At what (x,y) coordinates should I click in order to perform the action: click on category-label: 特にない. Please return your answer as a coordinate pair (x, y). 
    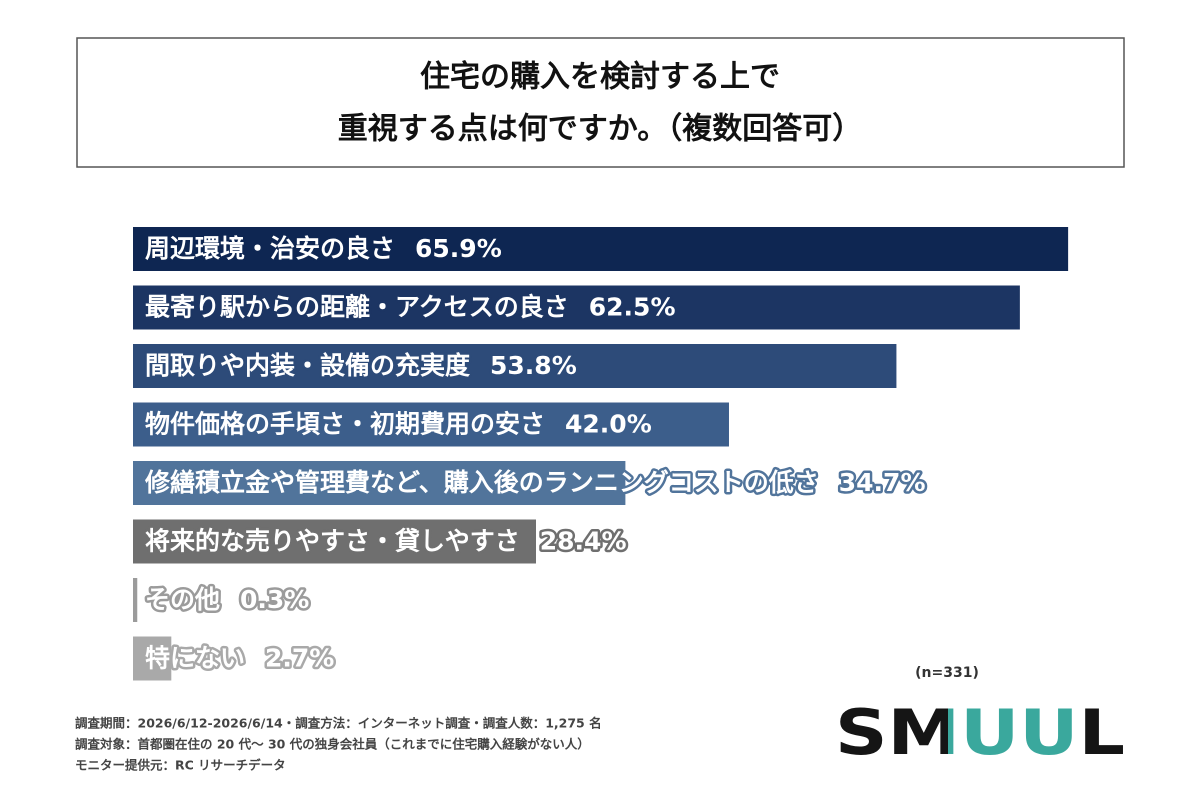
    Looking at the image, I should click on (195, 658).